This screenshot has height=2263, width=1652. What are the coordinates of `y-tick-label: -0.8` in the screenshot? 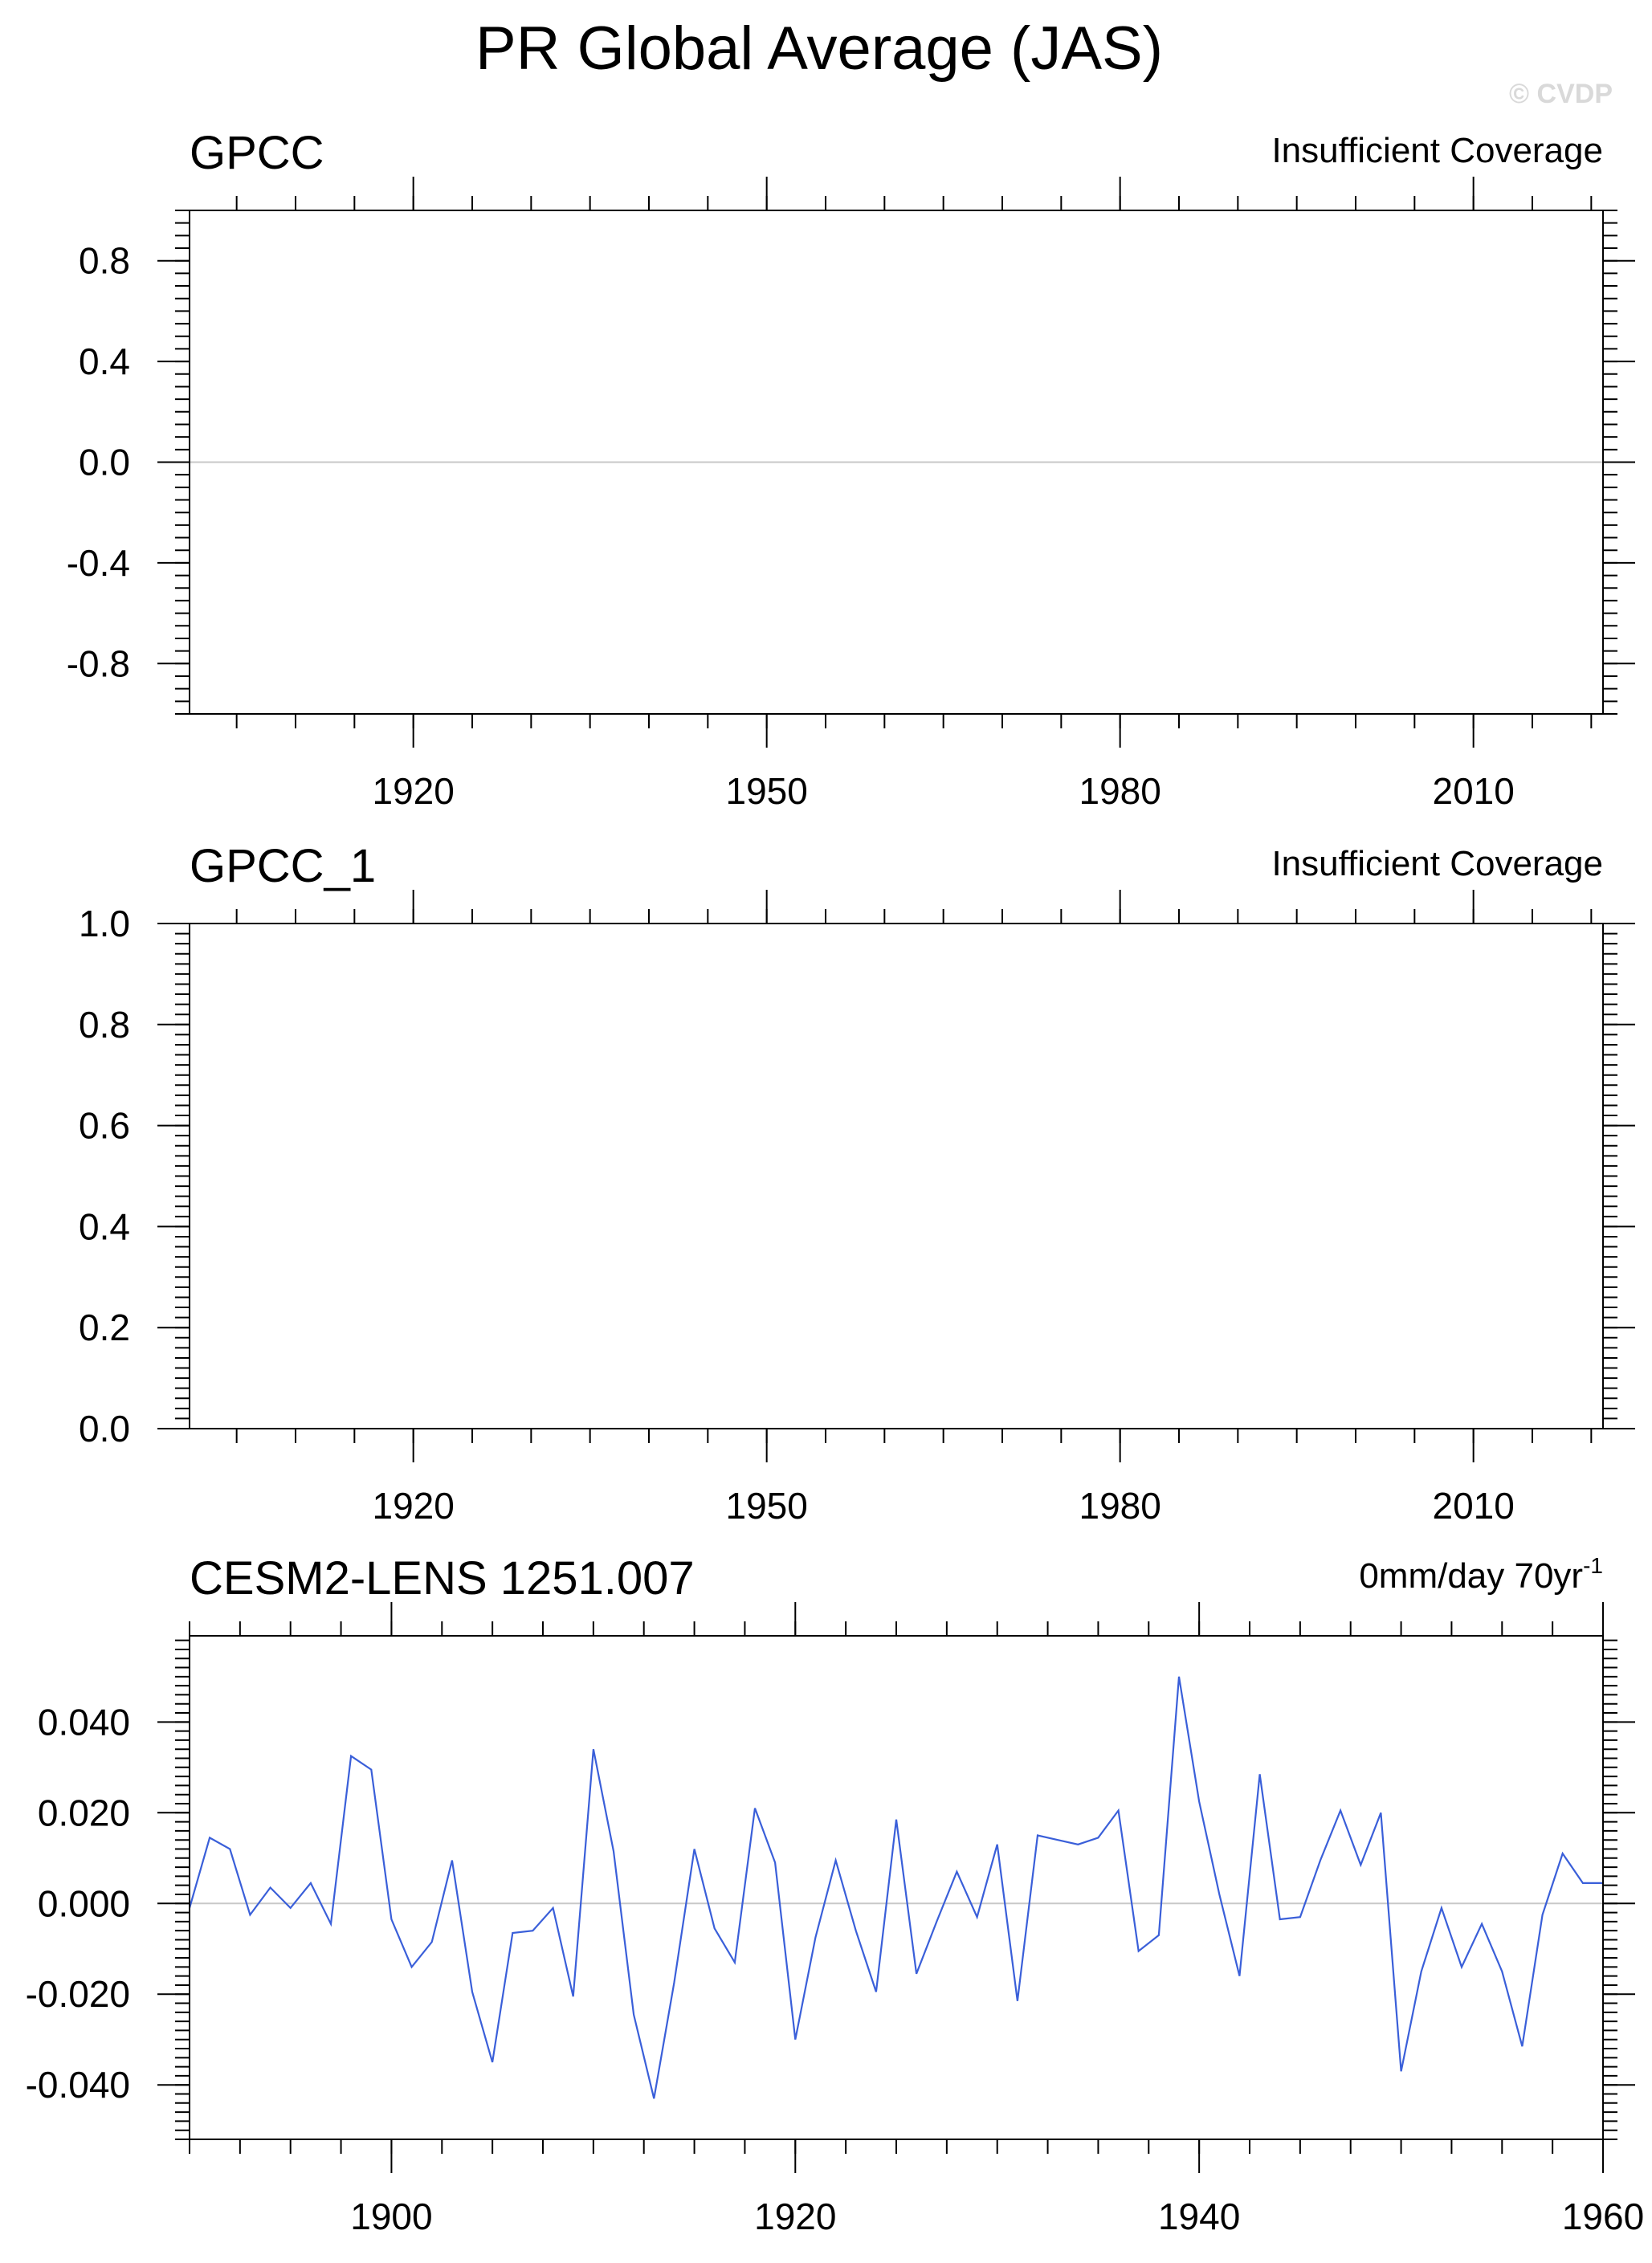 It's located at (98, 663).